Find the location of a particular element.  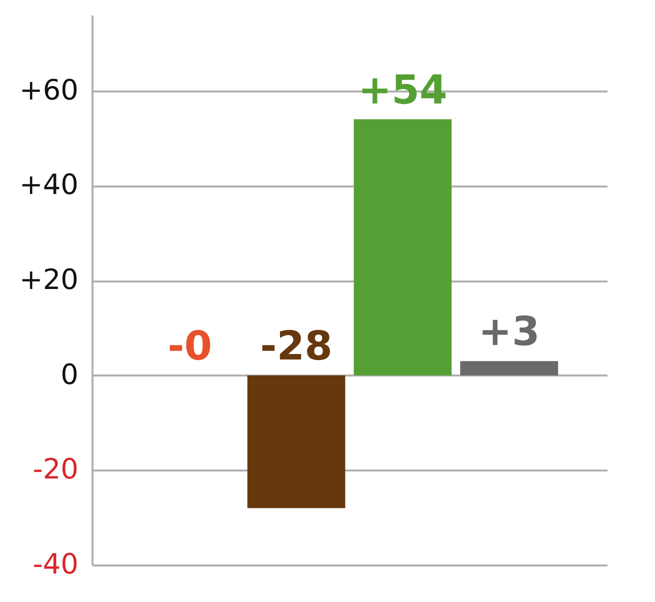

data-label: -0 is located at coordinates (190, 346).